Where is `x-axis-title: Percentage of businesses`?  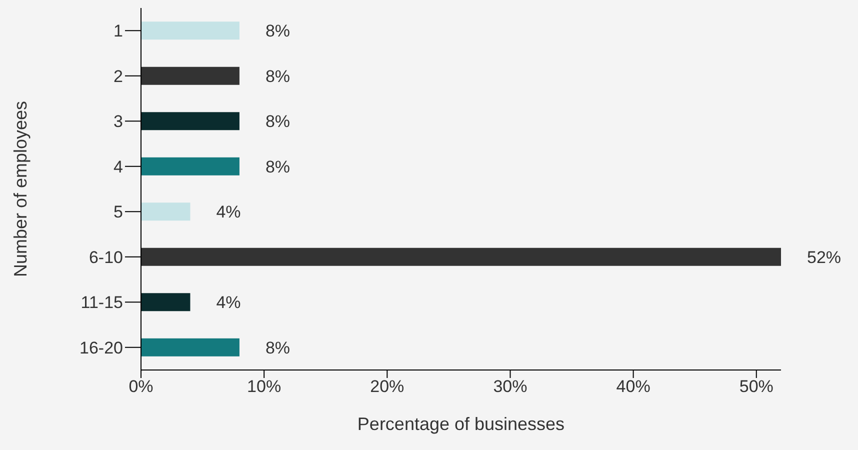 x-axis-title: Percentage of businesses is located at coordinates (461, 424).